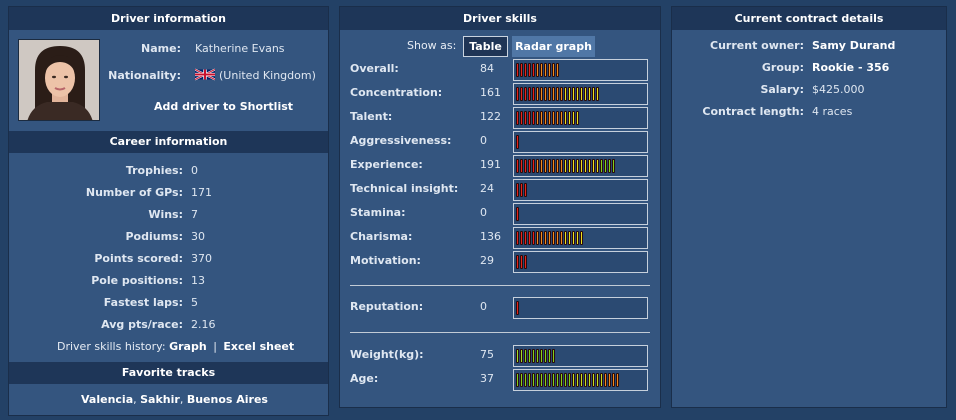  What do you see at coordinates (205, 74) in the screenshot?
I see `uk-flag-icon` at bounding box center [205, 74].